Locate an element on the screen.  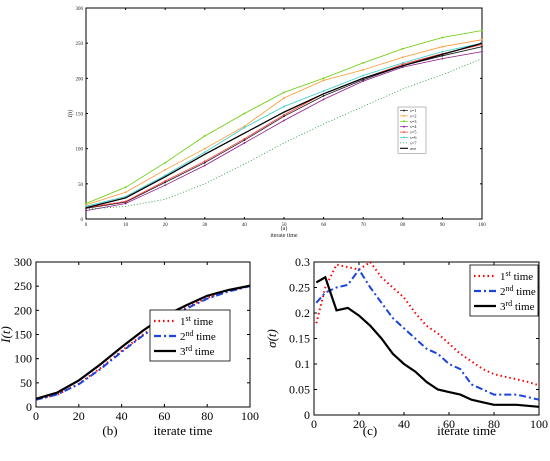
y-tick-label: 0.25 is located at coordinates (299, 288).